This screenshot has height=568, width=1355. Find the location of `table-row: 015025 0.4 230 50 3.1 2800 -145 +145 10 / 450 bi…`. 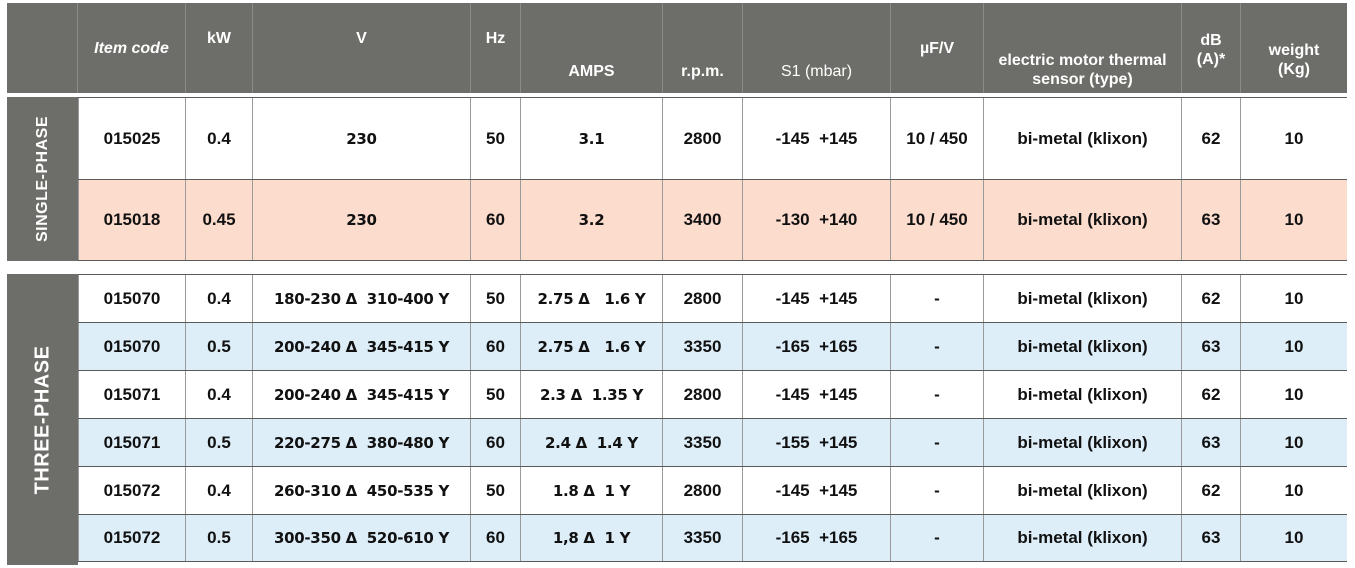

table-row: 015025 0.4 230 50 3.1 2800 -145 +145 10 / 450 bi… is located at coordinates (712, 138).